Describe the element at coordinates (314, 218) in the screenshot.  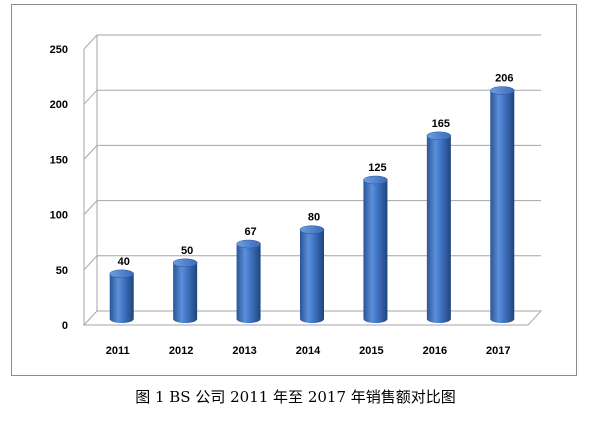
I see `data-label: 80` at that location.